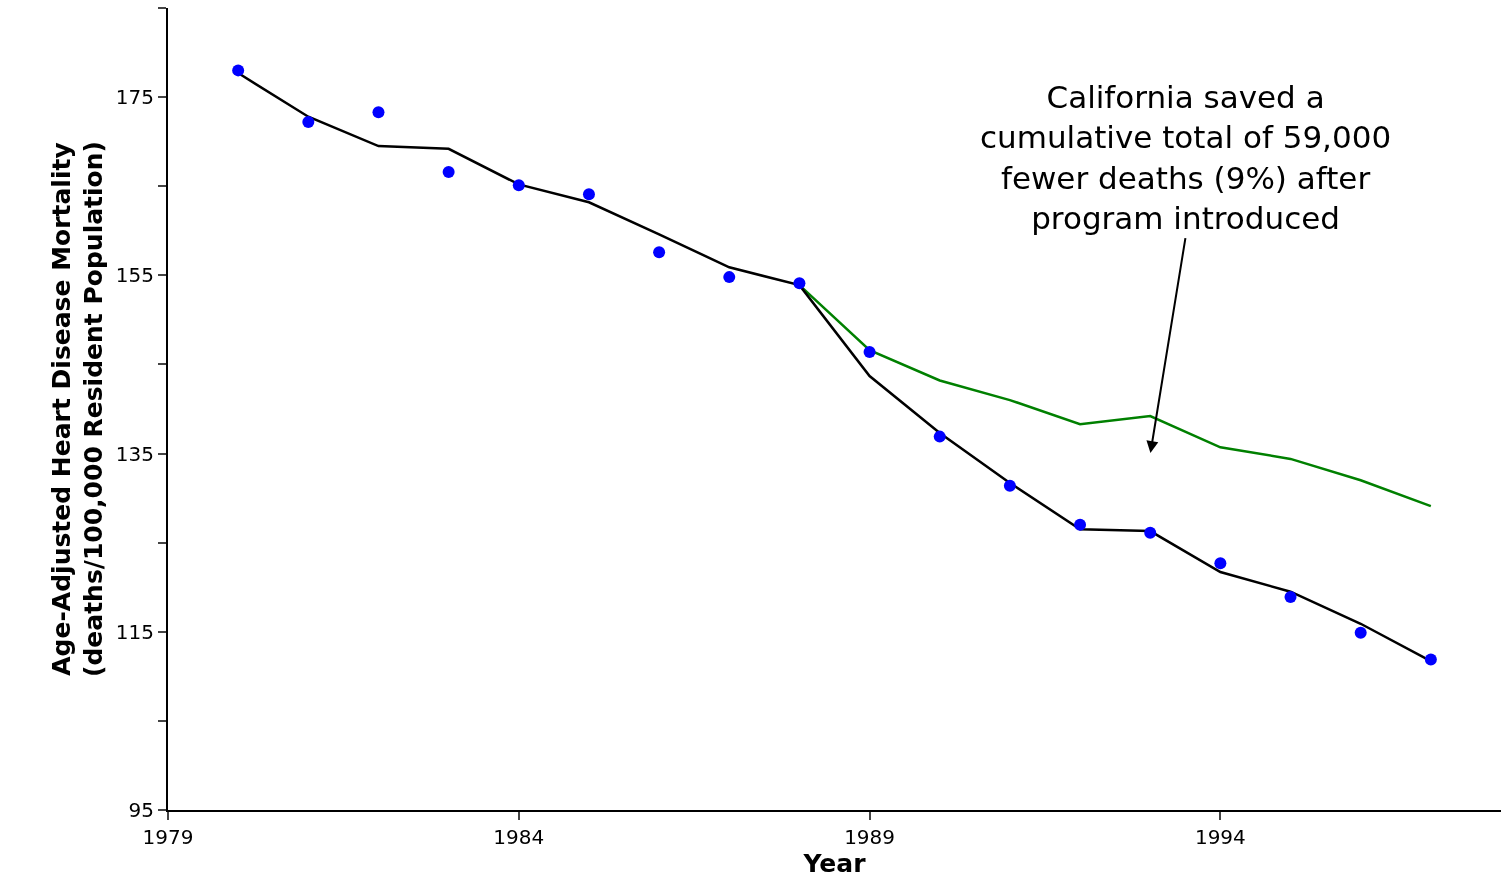 Image resolution: width=1501 pixels, height=893 pixels. Describe the element at coordinates (870, 837) in the screenshot. I see `x-tick-label: 1989` at that location.